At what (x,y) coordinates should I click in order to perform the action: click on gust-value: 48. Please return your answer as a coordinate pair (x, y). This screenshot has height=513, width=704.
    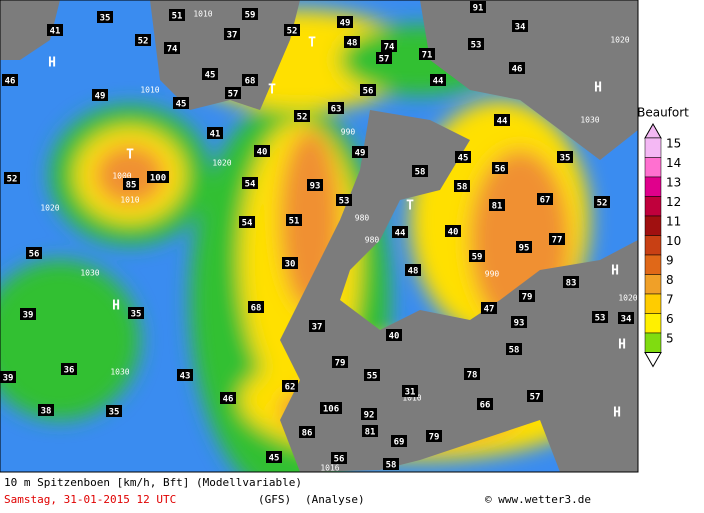
    Looking at the image, I should click on (352, 44).